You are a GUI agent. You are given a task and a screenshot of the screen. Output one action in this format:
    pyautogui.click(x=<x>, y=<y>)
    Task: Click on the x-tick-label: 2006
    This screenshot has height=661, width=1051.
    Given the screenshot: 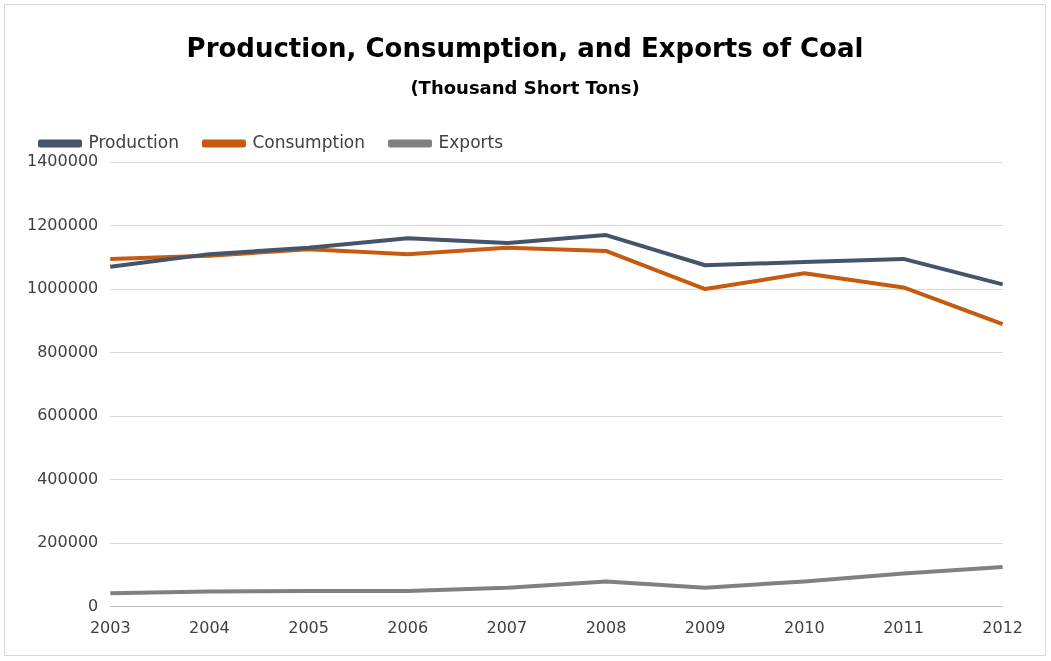 What is the action you would take?
    pyautogui.click(x=408, y=627)
    